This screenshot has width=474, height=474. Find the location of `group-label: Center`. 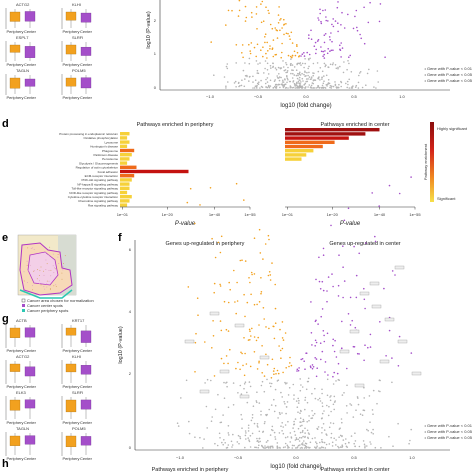

group-label: Center is located at coordinates (30, 97).